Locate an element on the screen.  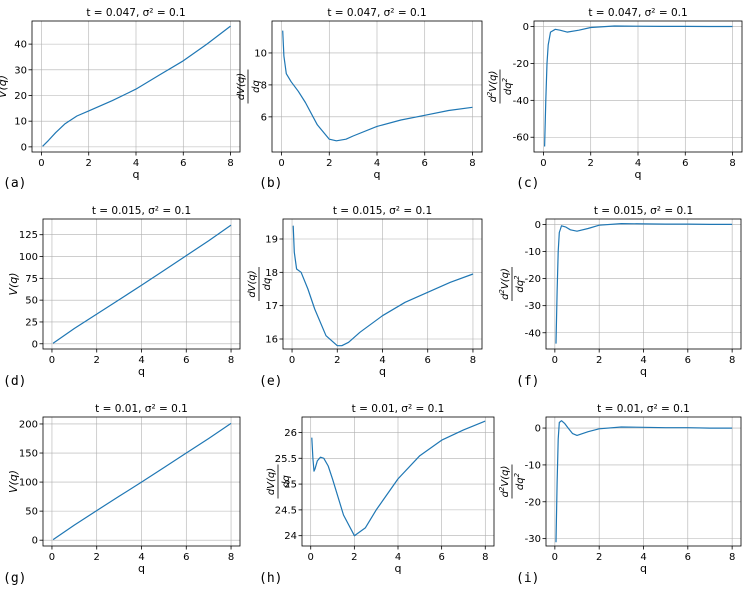
panel-label: (a) is located at coordinates (14, 183).